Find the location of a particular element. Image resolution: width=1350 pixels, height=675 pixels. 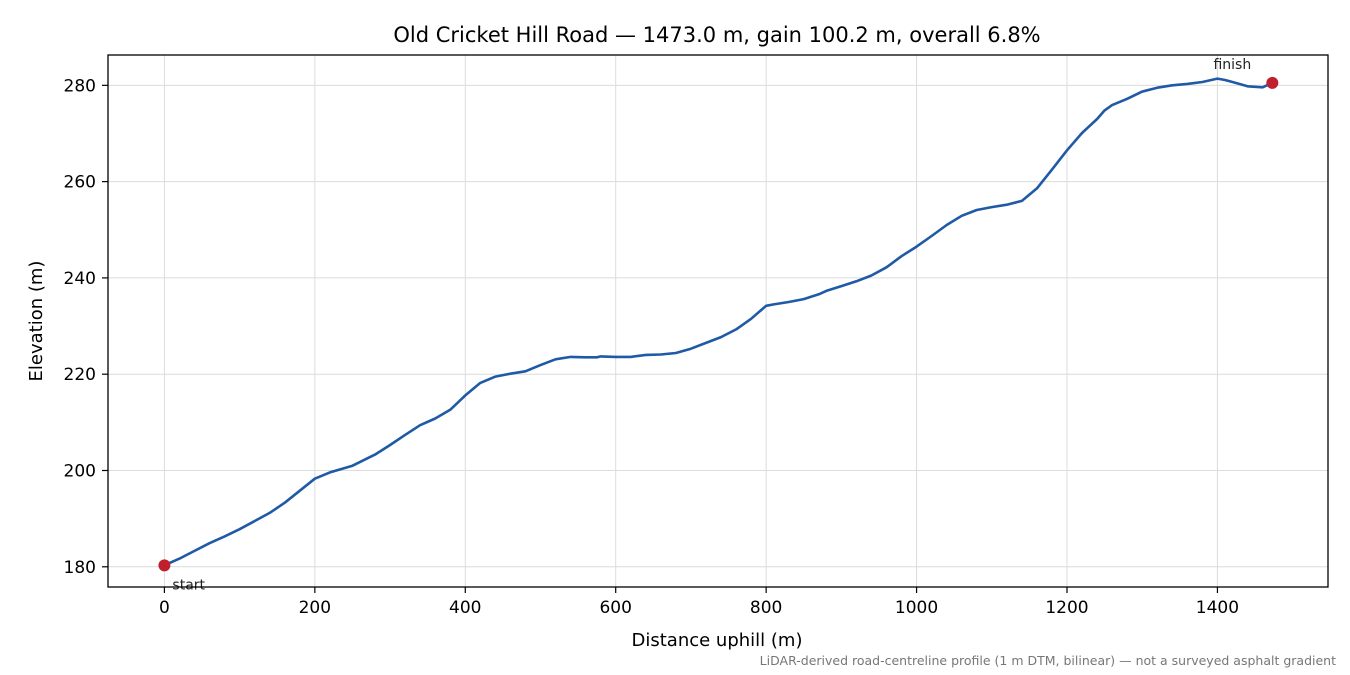

x-tick-label: 1200 is located at coordinates (1066, 608).